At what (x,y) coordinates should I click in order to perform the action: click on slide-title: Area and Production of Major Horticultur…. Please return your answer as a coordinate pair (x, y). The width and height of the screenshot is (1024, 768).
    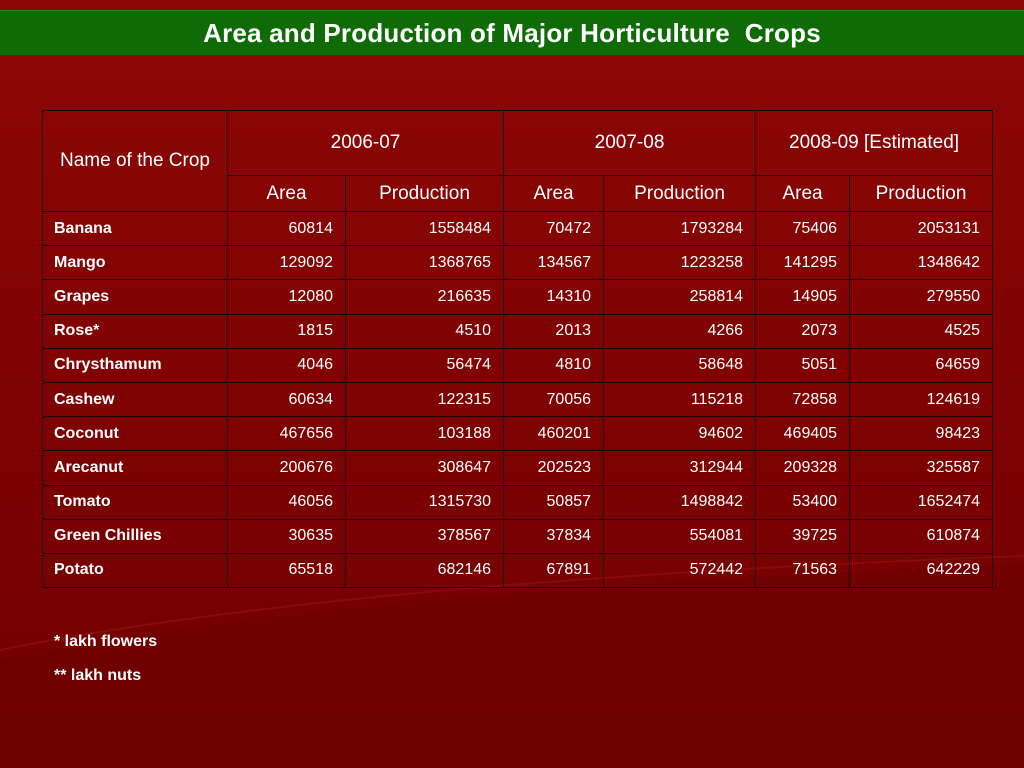
    Looking at the image, I should click on (512, 32).